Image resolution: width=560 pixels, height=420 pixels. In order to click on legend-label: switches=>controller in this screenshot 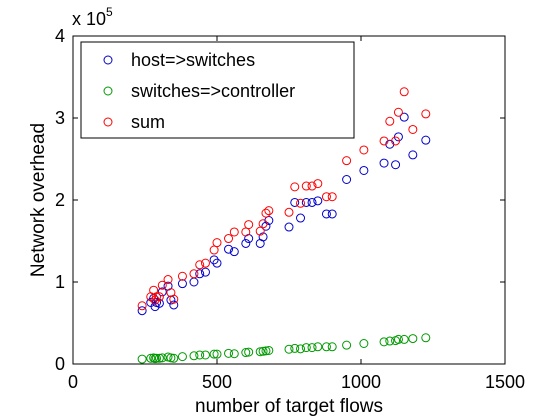, I will do `click(213, 91)`.